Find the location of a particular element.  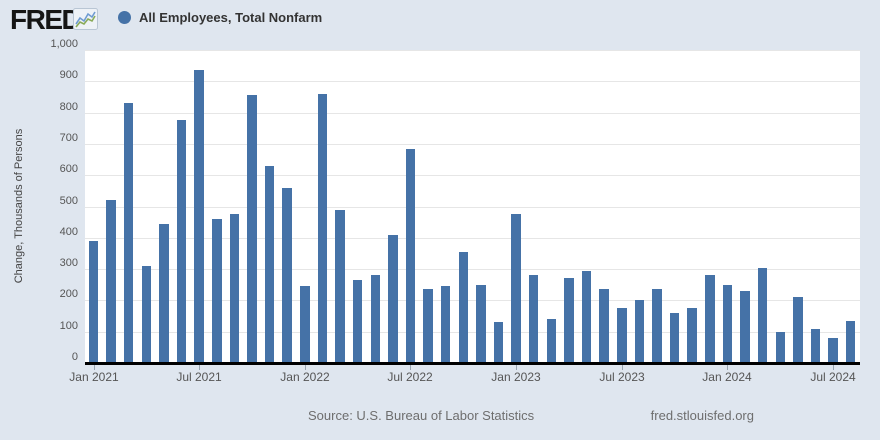

fred-site-link: fred.stlouisfed.org is located at coordinates (702, 415).